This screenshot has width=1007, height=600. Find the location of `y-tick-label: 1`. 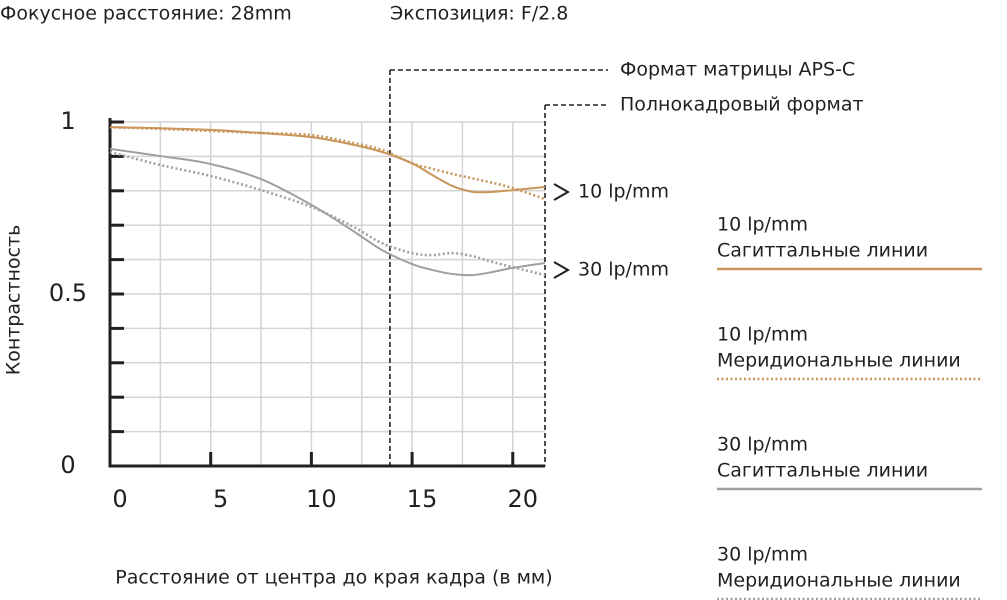

y-tick-label: 1 is located at coordinates (67, 121).